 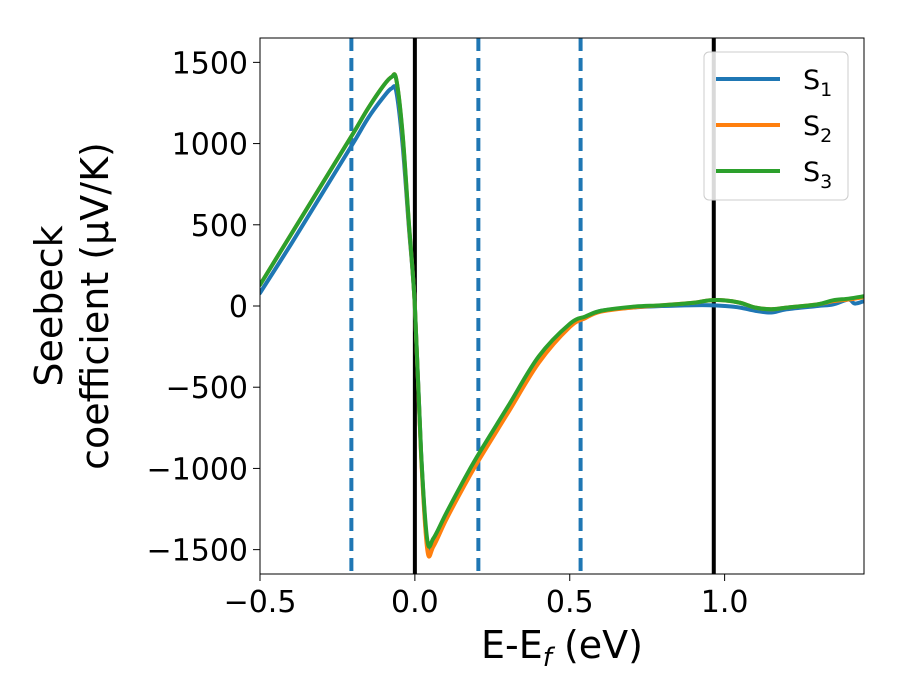 I want to click on x-axis-label-suffix: (eV), so click(x=597, y=645).